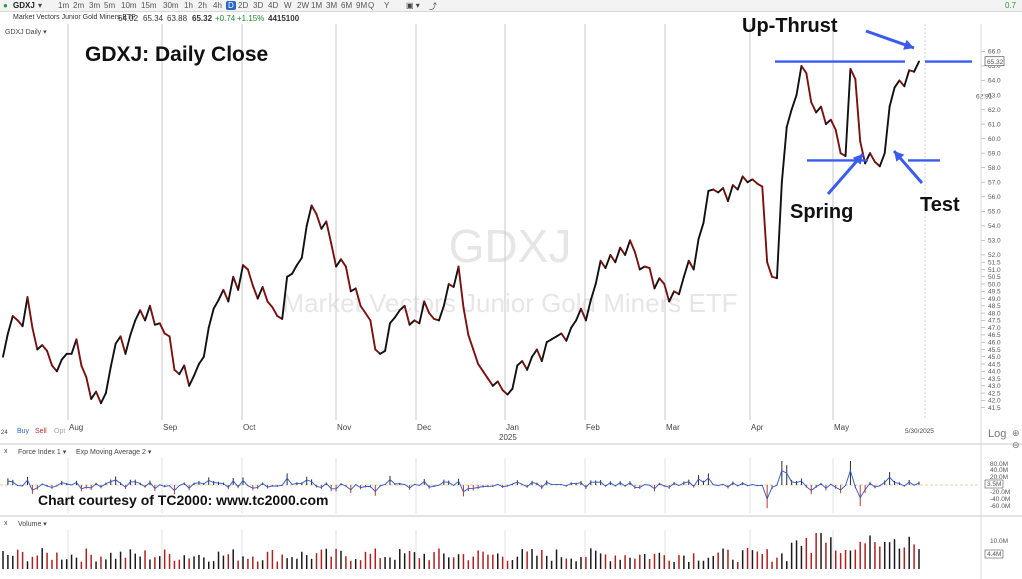 The width and height of the screenshot is (1022, 579). I want to click on timeframe-15m: 15m, so click(149, 5).